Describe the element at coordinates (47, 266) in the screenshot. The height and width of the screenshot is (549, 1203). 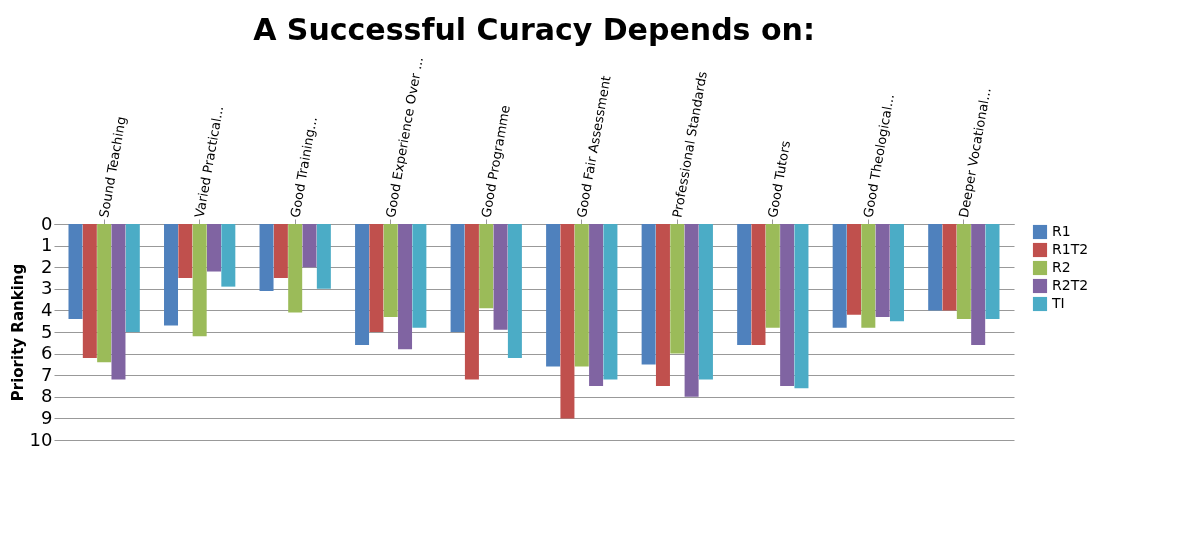
I see `y-tick-label: 2` at that location.